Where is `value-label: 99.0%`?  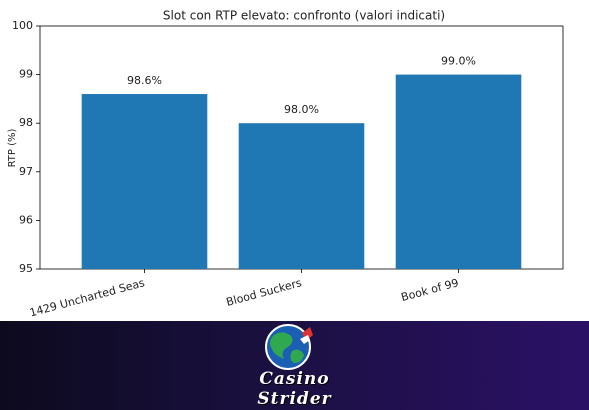 value-label: 99.0% is located at coordinates (458, 61).